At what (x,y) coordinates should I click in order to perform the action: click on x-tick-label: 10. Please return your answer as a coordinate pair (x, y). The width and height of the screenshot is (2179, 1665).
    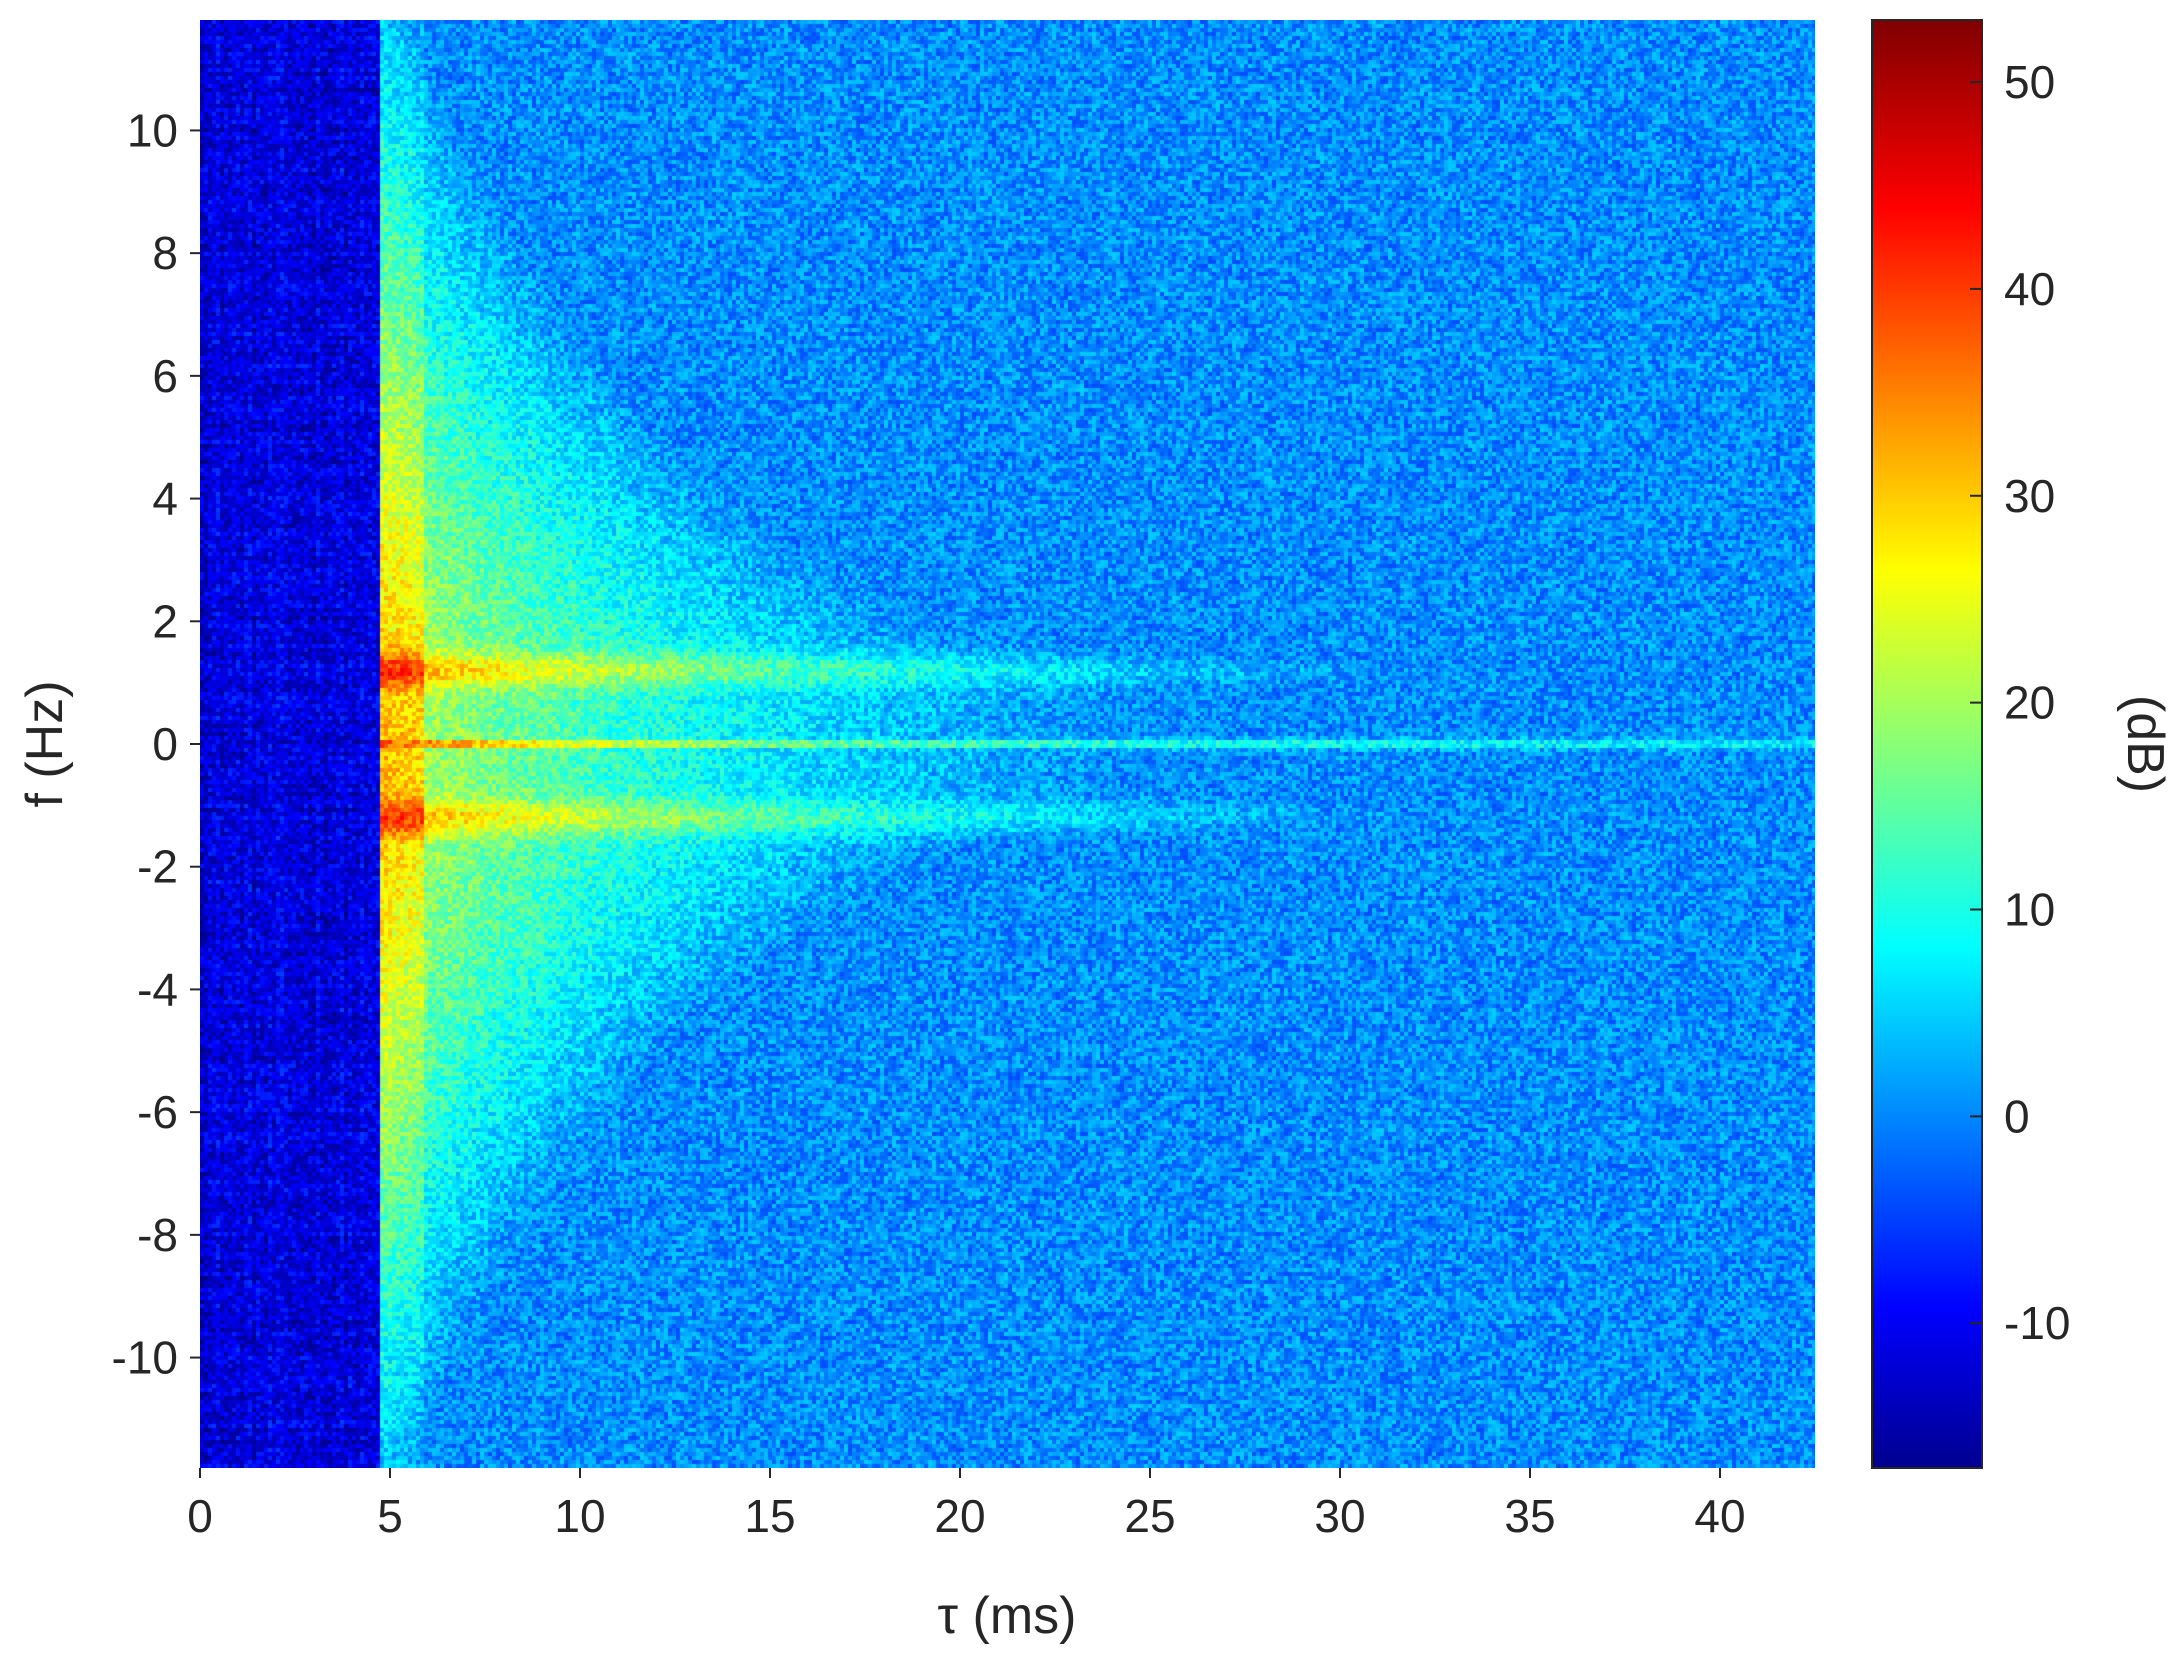
    Looking at the image, I should click on (579, 1516).